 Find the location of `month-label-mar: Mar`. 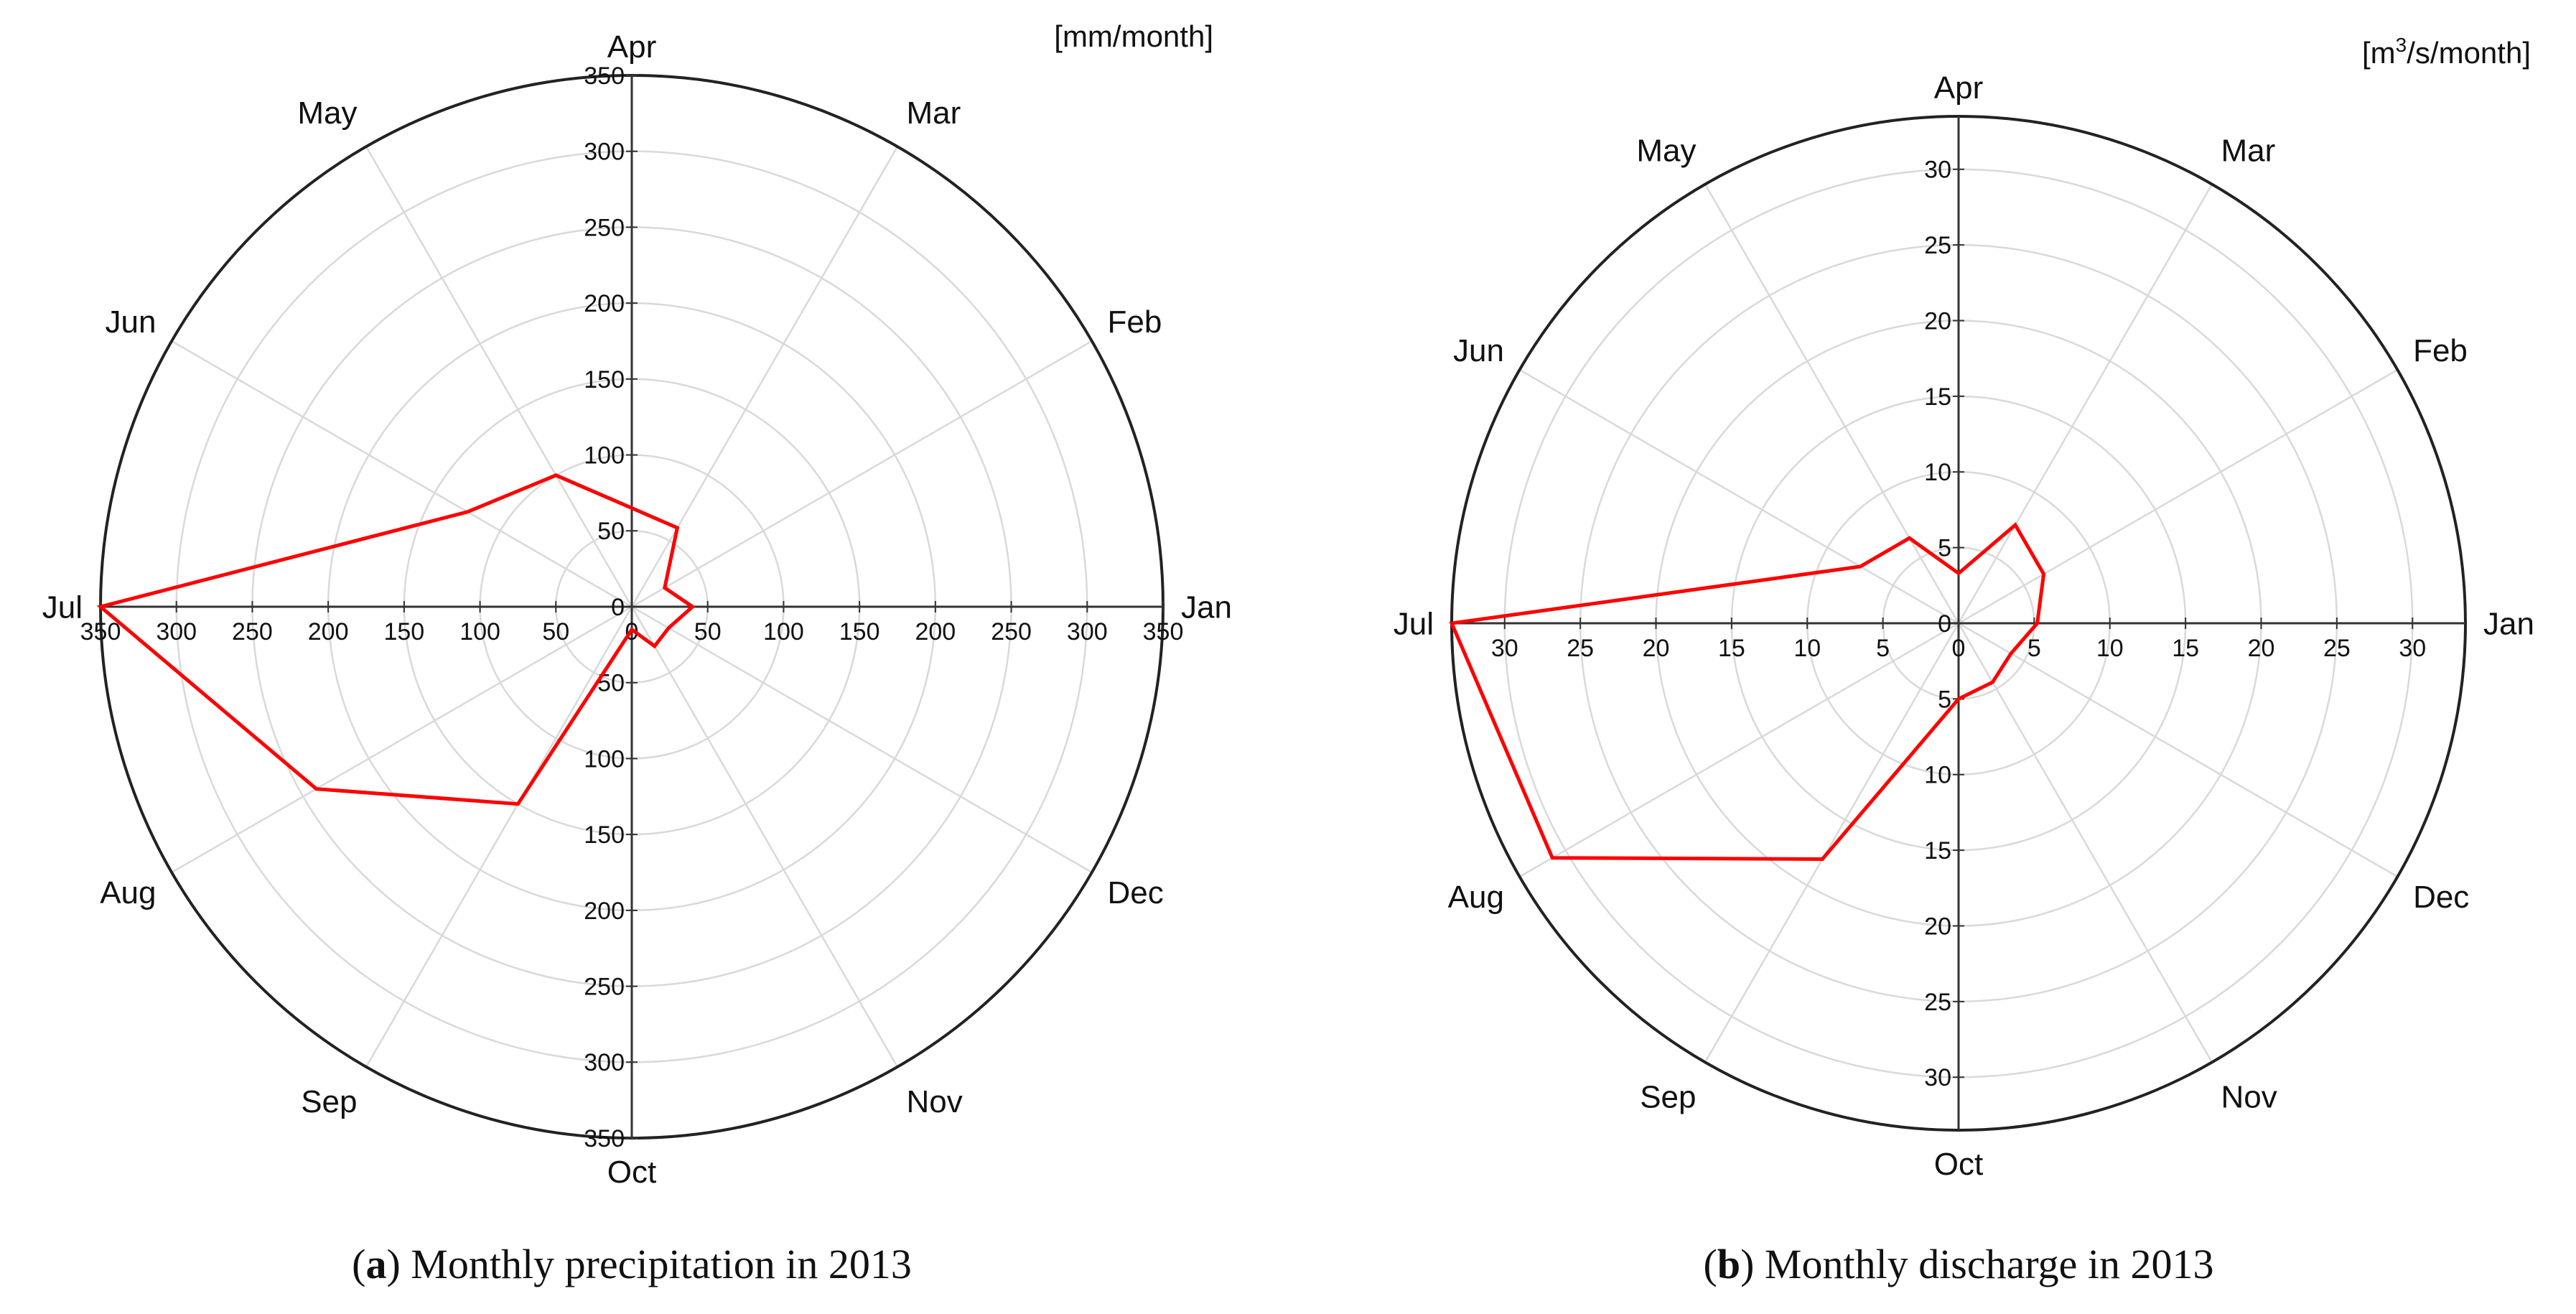

month-label-mar: Mar is located at coordinates (2248, 150).